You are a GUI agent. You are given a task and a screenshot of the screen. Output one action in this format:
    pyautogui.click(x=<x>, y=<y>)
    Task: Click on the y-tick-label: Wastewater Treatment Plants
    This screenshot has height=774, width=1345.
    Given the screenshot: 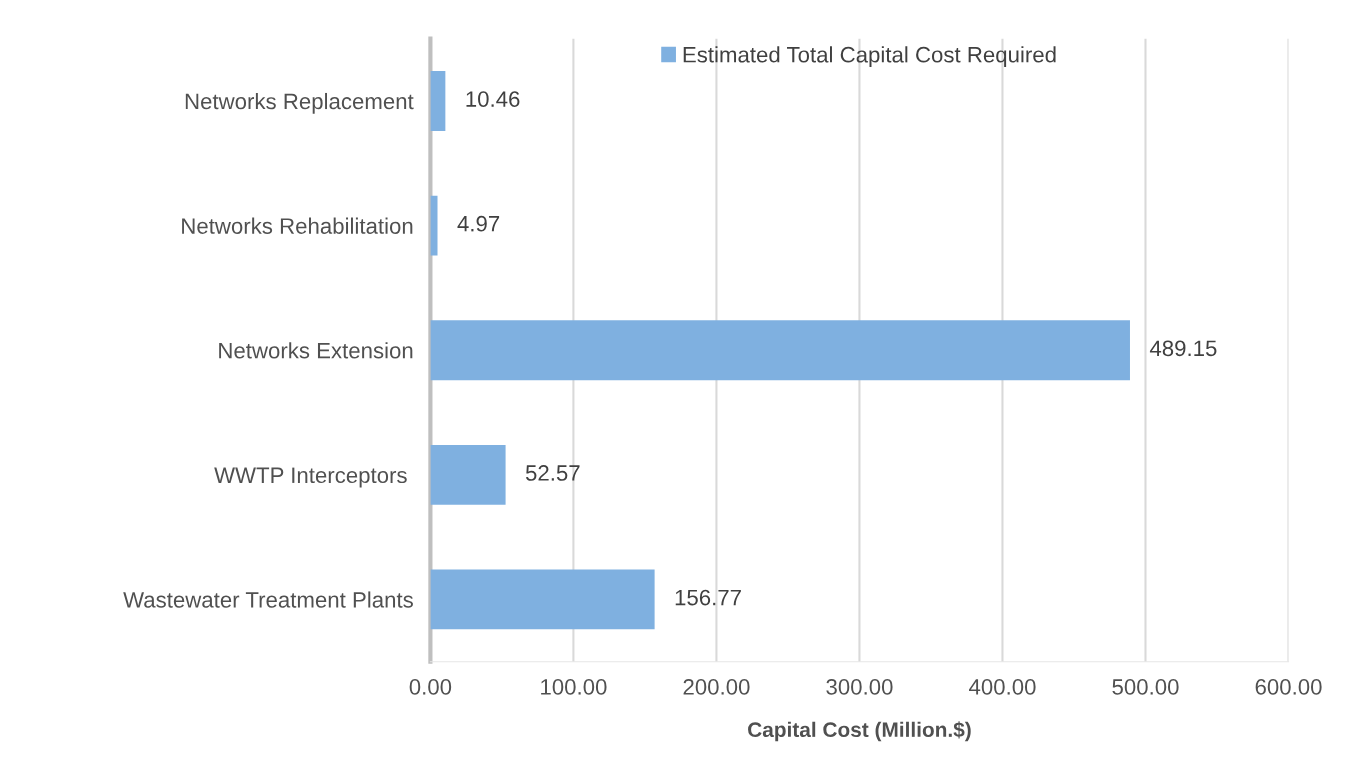 What is the action you would take?
    pyautogui.click(x=268, y=599)
    